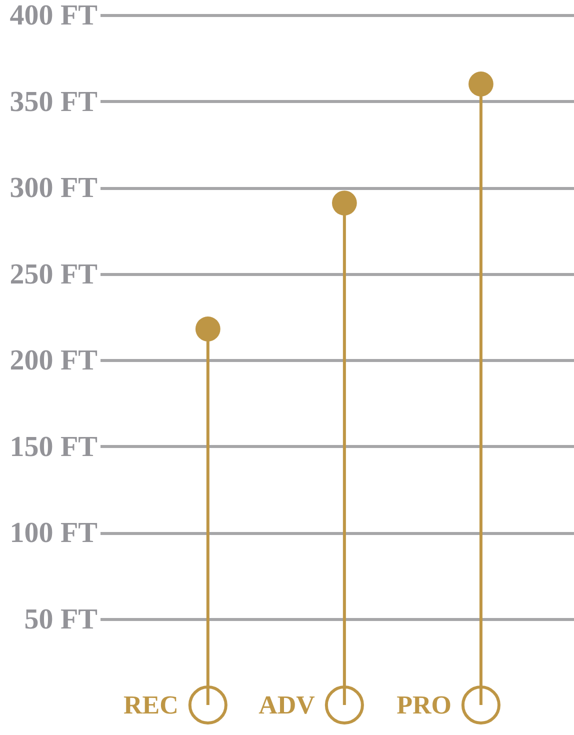 This screenshot has width=574, height=735. What do you see at coordinates (54, 188) in the screenshot?
I see `y-tick-label: 300 FT` at bounding box center [54, 188].